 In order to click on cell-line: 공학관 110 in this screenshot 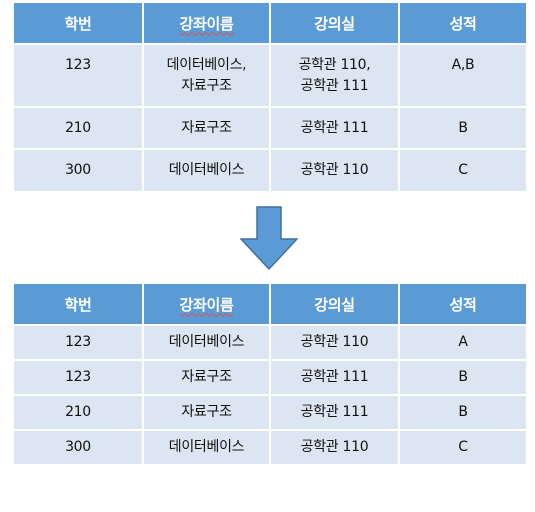, I will do `click(334, 170)`.